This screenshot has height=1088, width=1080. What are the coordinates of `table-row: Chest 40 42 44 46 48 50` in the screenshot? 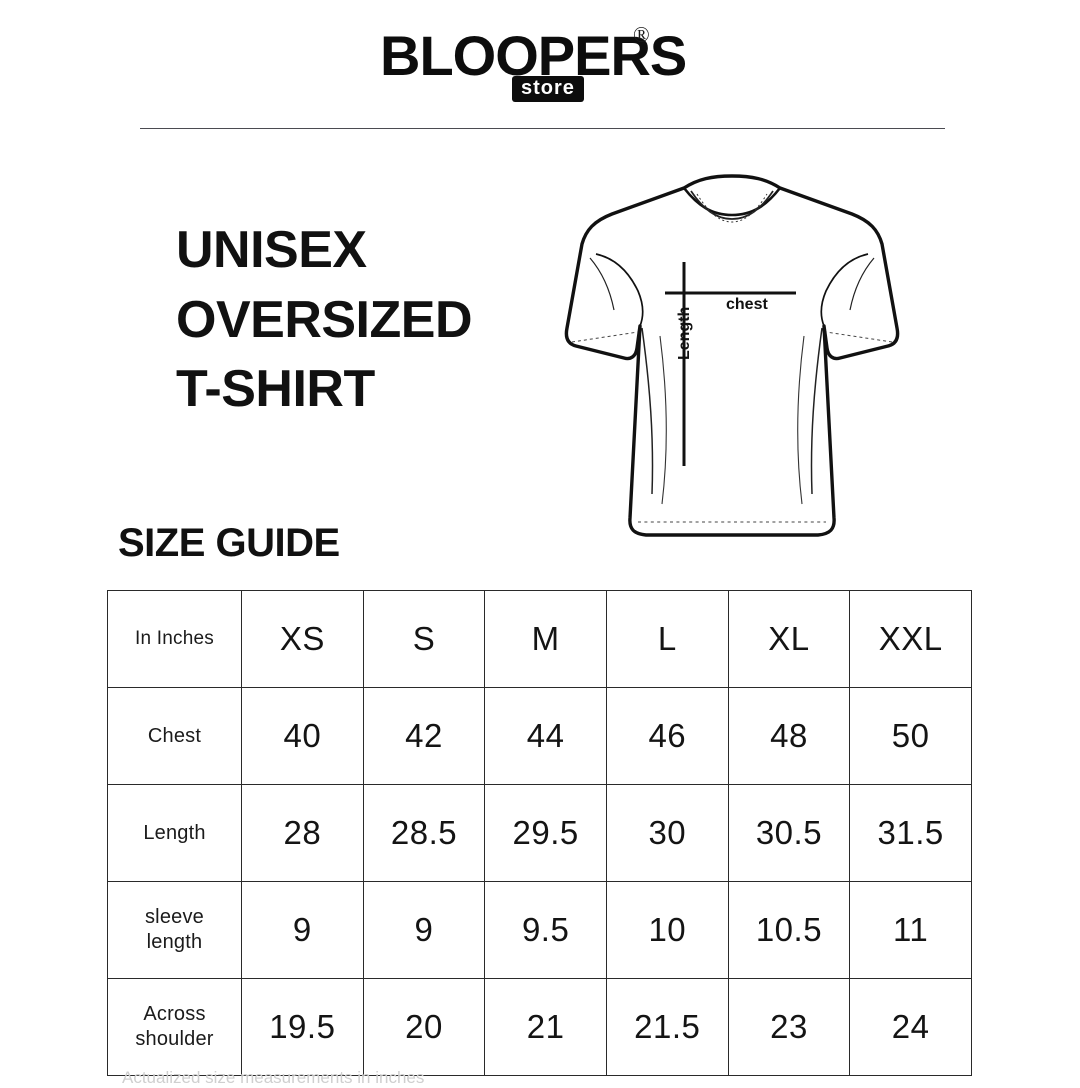 It's located at (539, 736).